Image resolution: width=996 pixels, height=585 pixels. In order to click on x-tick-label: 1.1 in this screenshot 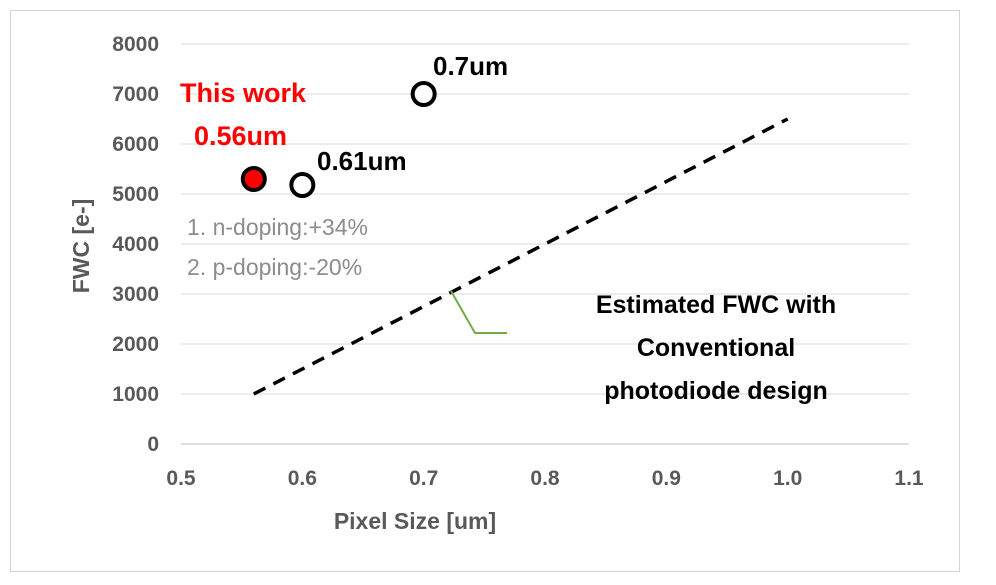, I will do `click(909, 478)`.